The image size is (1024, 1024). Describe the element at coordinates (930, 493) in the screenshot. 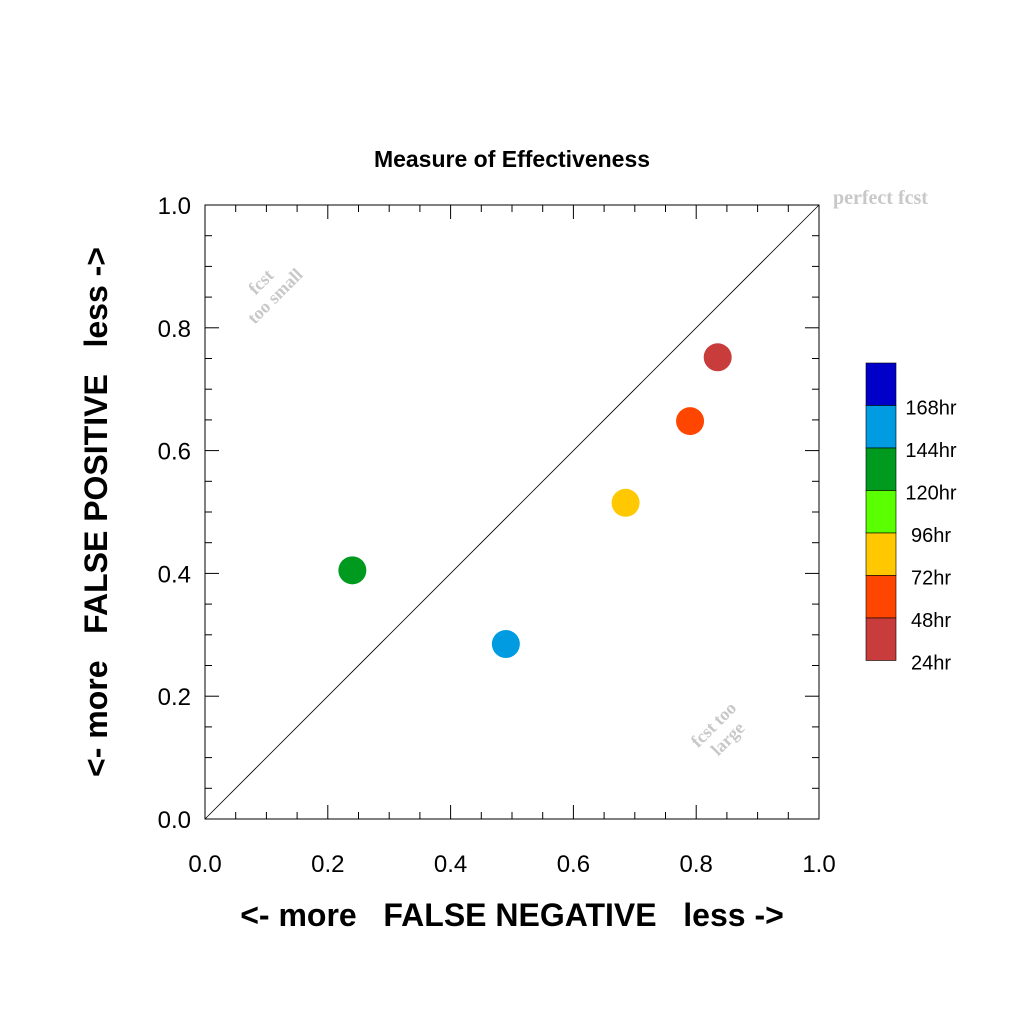

I see `legend-label-120hr: 120hr` at that location.